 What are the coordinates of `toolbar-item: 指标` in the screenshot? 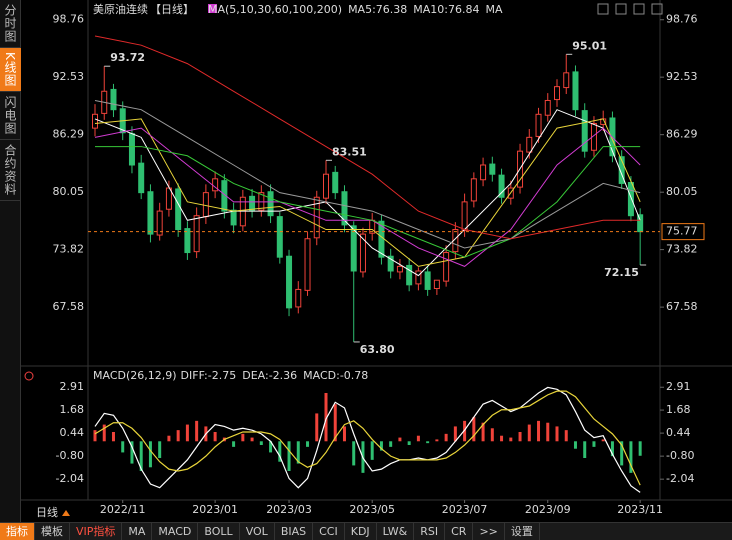 It's located at (17, 531).